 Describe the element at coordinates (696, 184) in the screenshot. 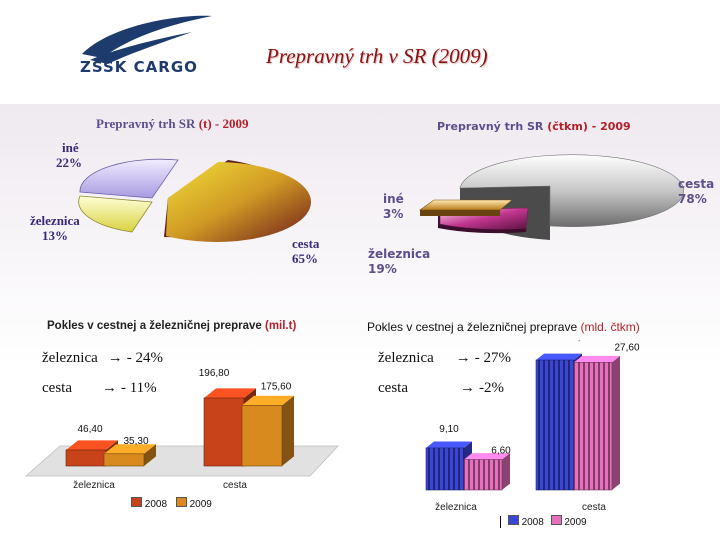

I see `pie-right-label-cesta-name: cesta` at that location.